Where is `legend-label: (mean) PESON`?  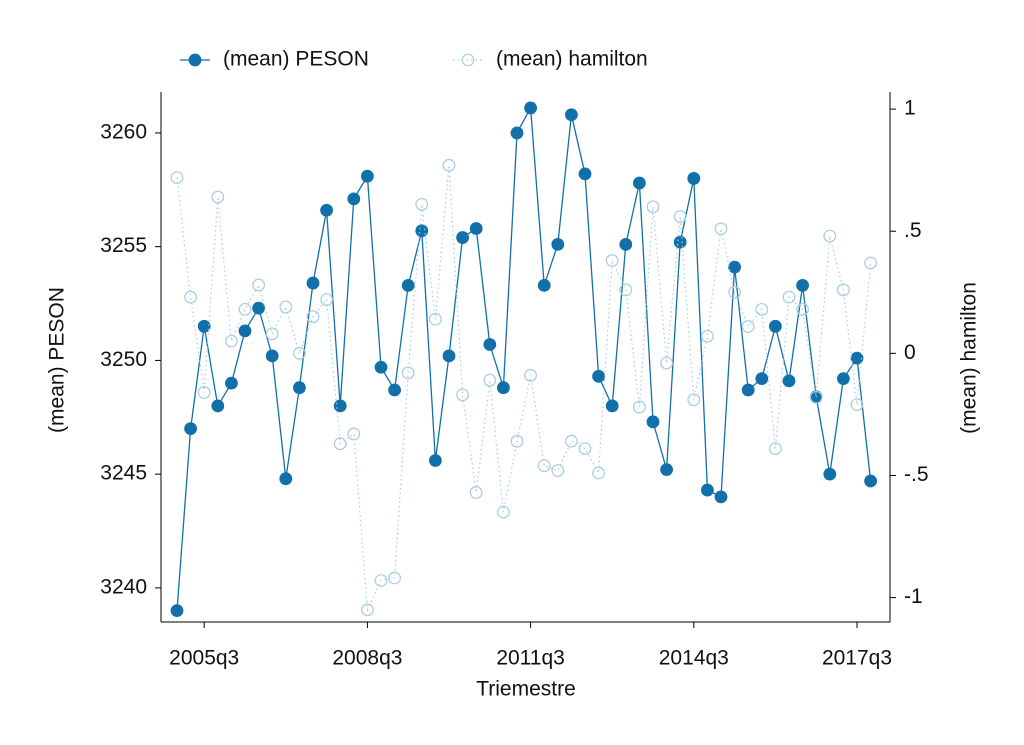 legend-label: (mean) PESON is located at coordinates (296, 59).